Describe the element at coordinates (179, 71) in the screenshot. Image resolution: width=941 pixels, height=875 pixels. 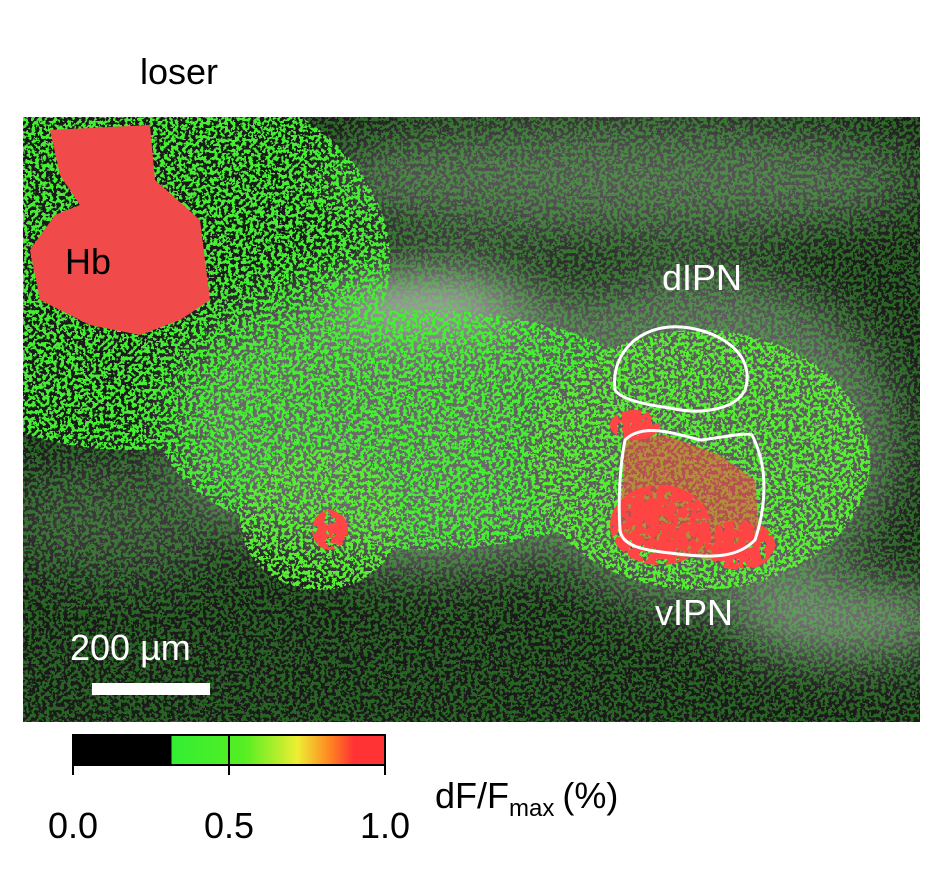
I see `panel-title: loser` at that location.